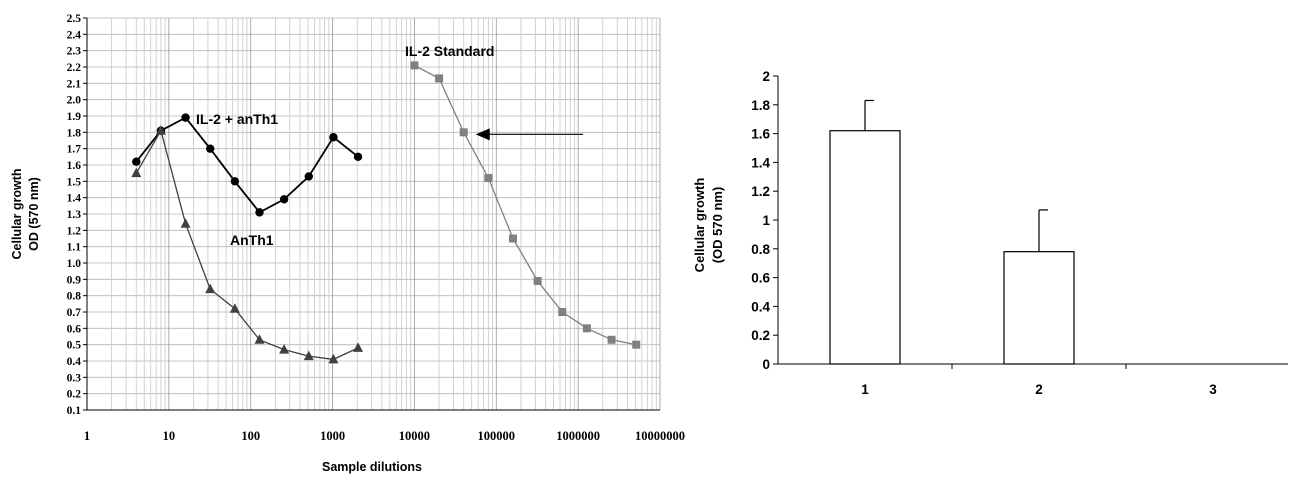 The image size is (1291, 479). I want to click on y-tick-label: 1.0, so click(74, 264).